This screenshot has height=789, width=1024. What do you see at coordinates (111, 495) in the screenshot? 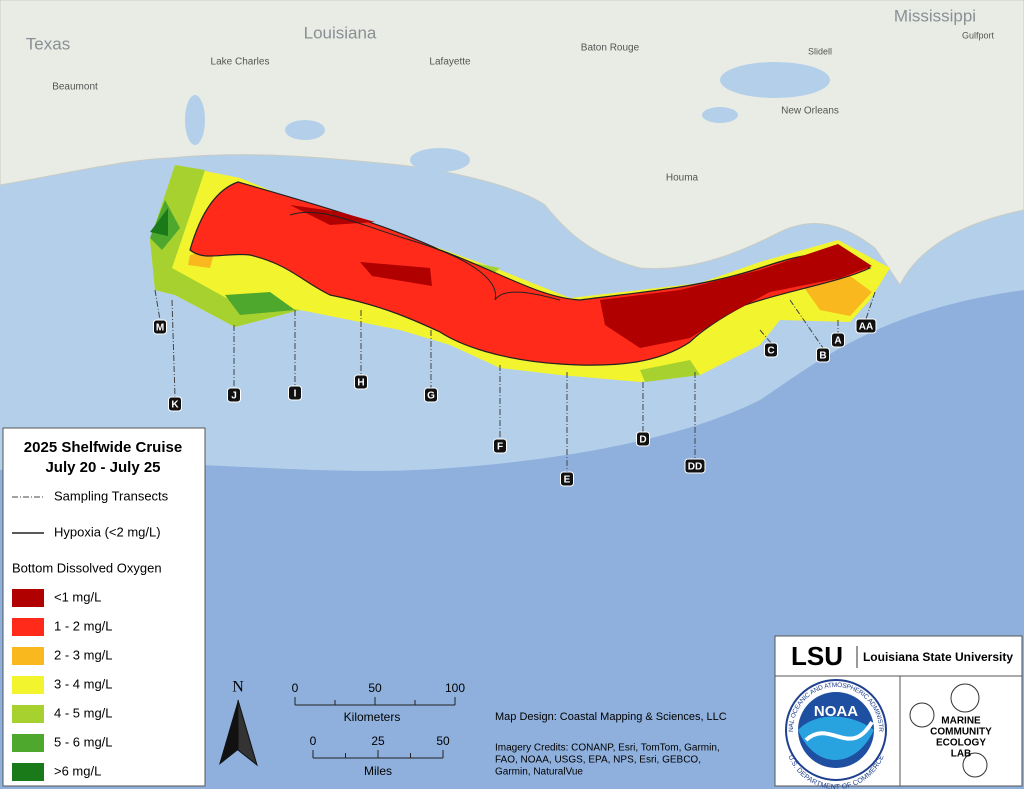
I see `legend-label: Sampling Transects` at bounding box center [111, 495].